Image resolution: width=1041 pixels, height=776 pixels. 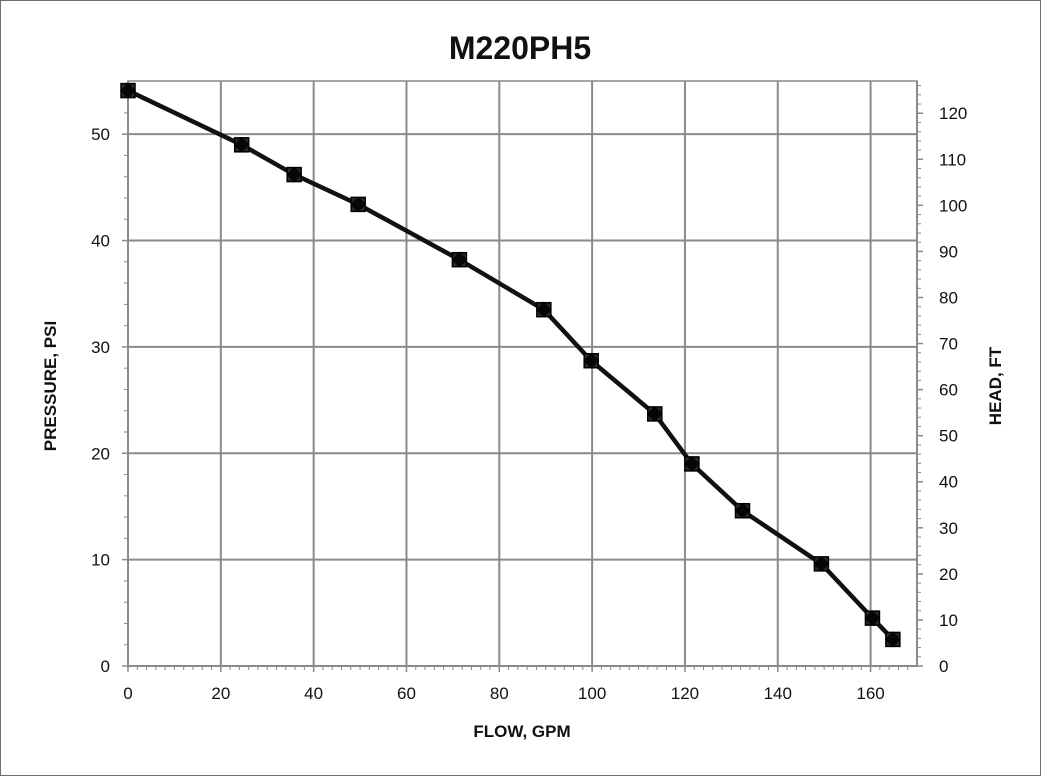 What do you see at coordinates (948, 344) in the screenshot?
I see `y2-tick-label: 70` at bounding box center [948, 344].